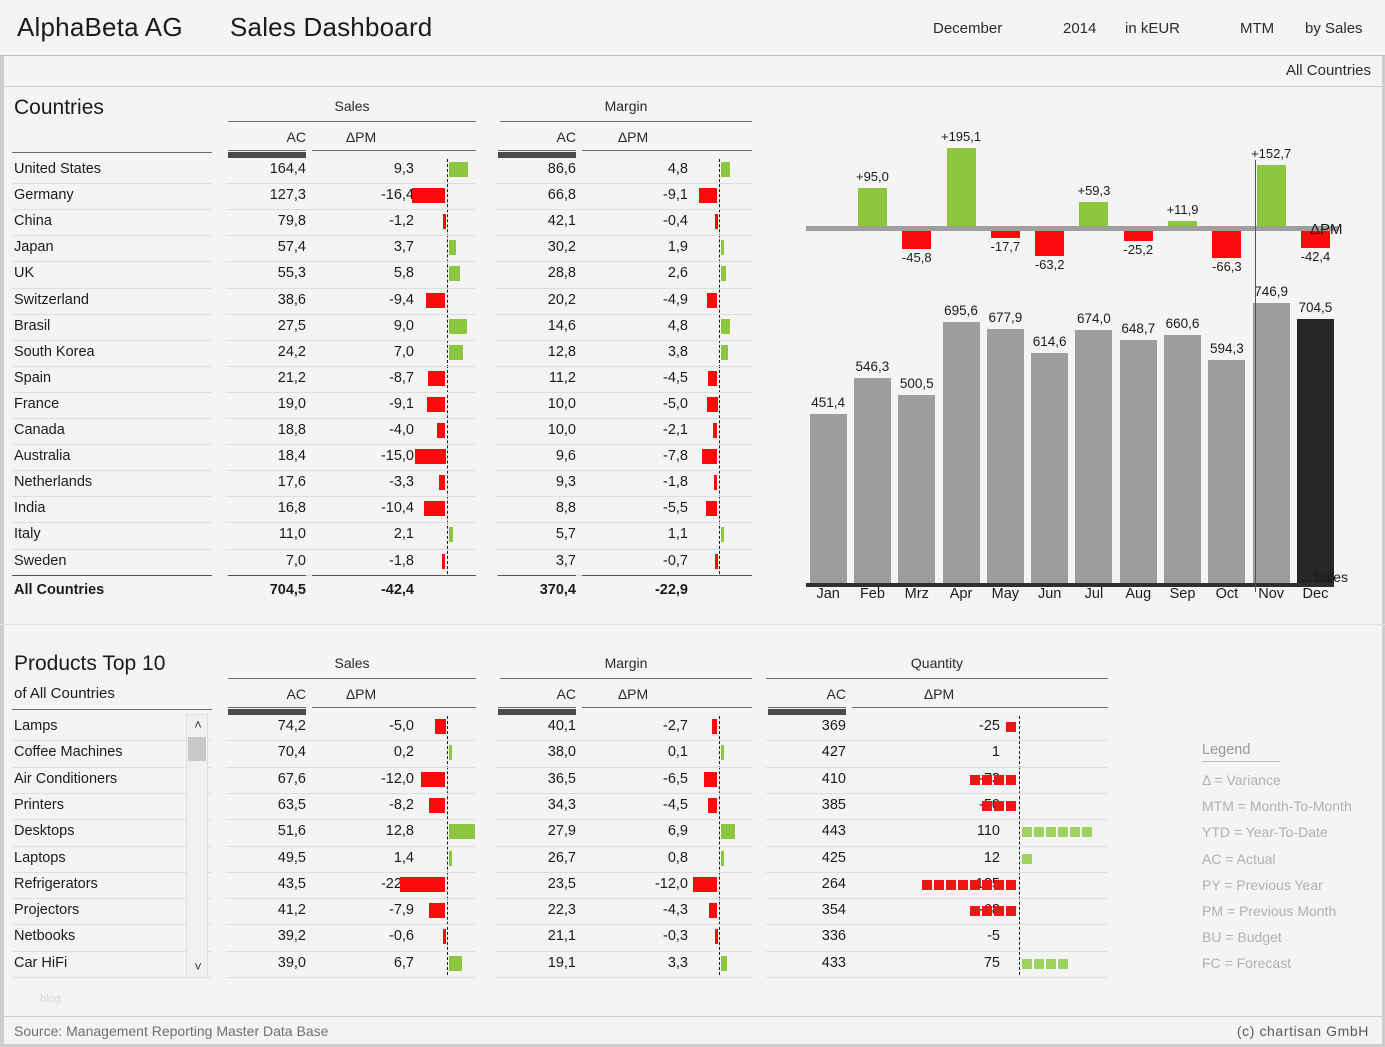  Describe the element at coordinates (561, 169) in the screenshot. I see `value-ac: 86,6` at that location.